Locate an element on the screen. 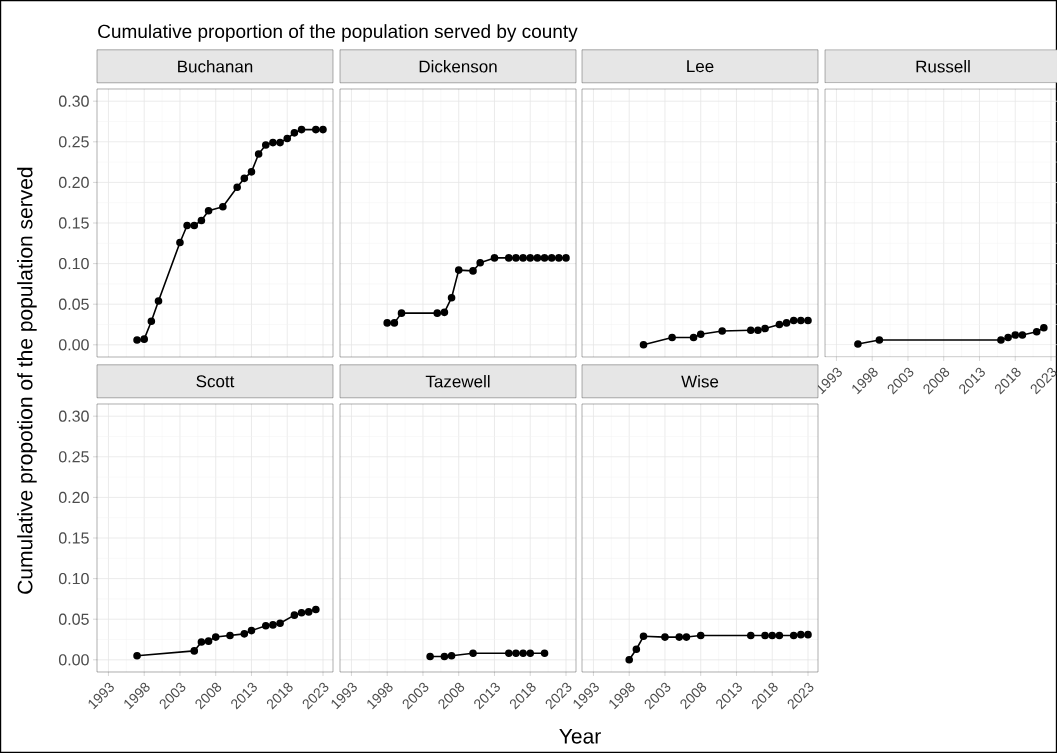  y-axis-title: Cumulative propotion of the population served is located at coordinates (27, 380).